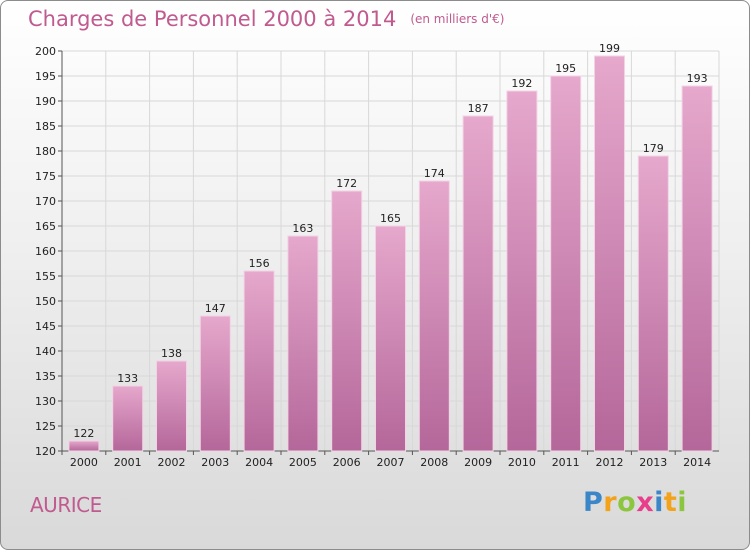  Describe the element at coordinates (127, 378) in the screenshot. I see `value-label: 133` at that location.